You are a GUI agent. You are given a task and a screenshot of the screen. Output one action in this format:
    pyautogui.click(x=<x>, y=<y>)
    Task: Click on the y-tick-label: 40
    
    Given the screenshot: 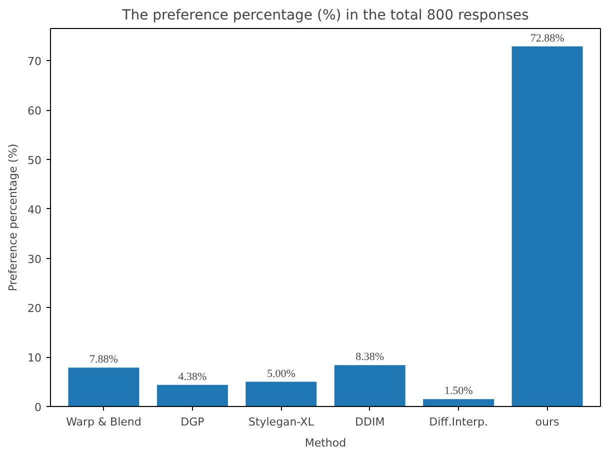 What is the action you would take?
    pyautogui.click(x=35, y=209)
    